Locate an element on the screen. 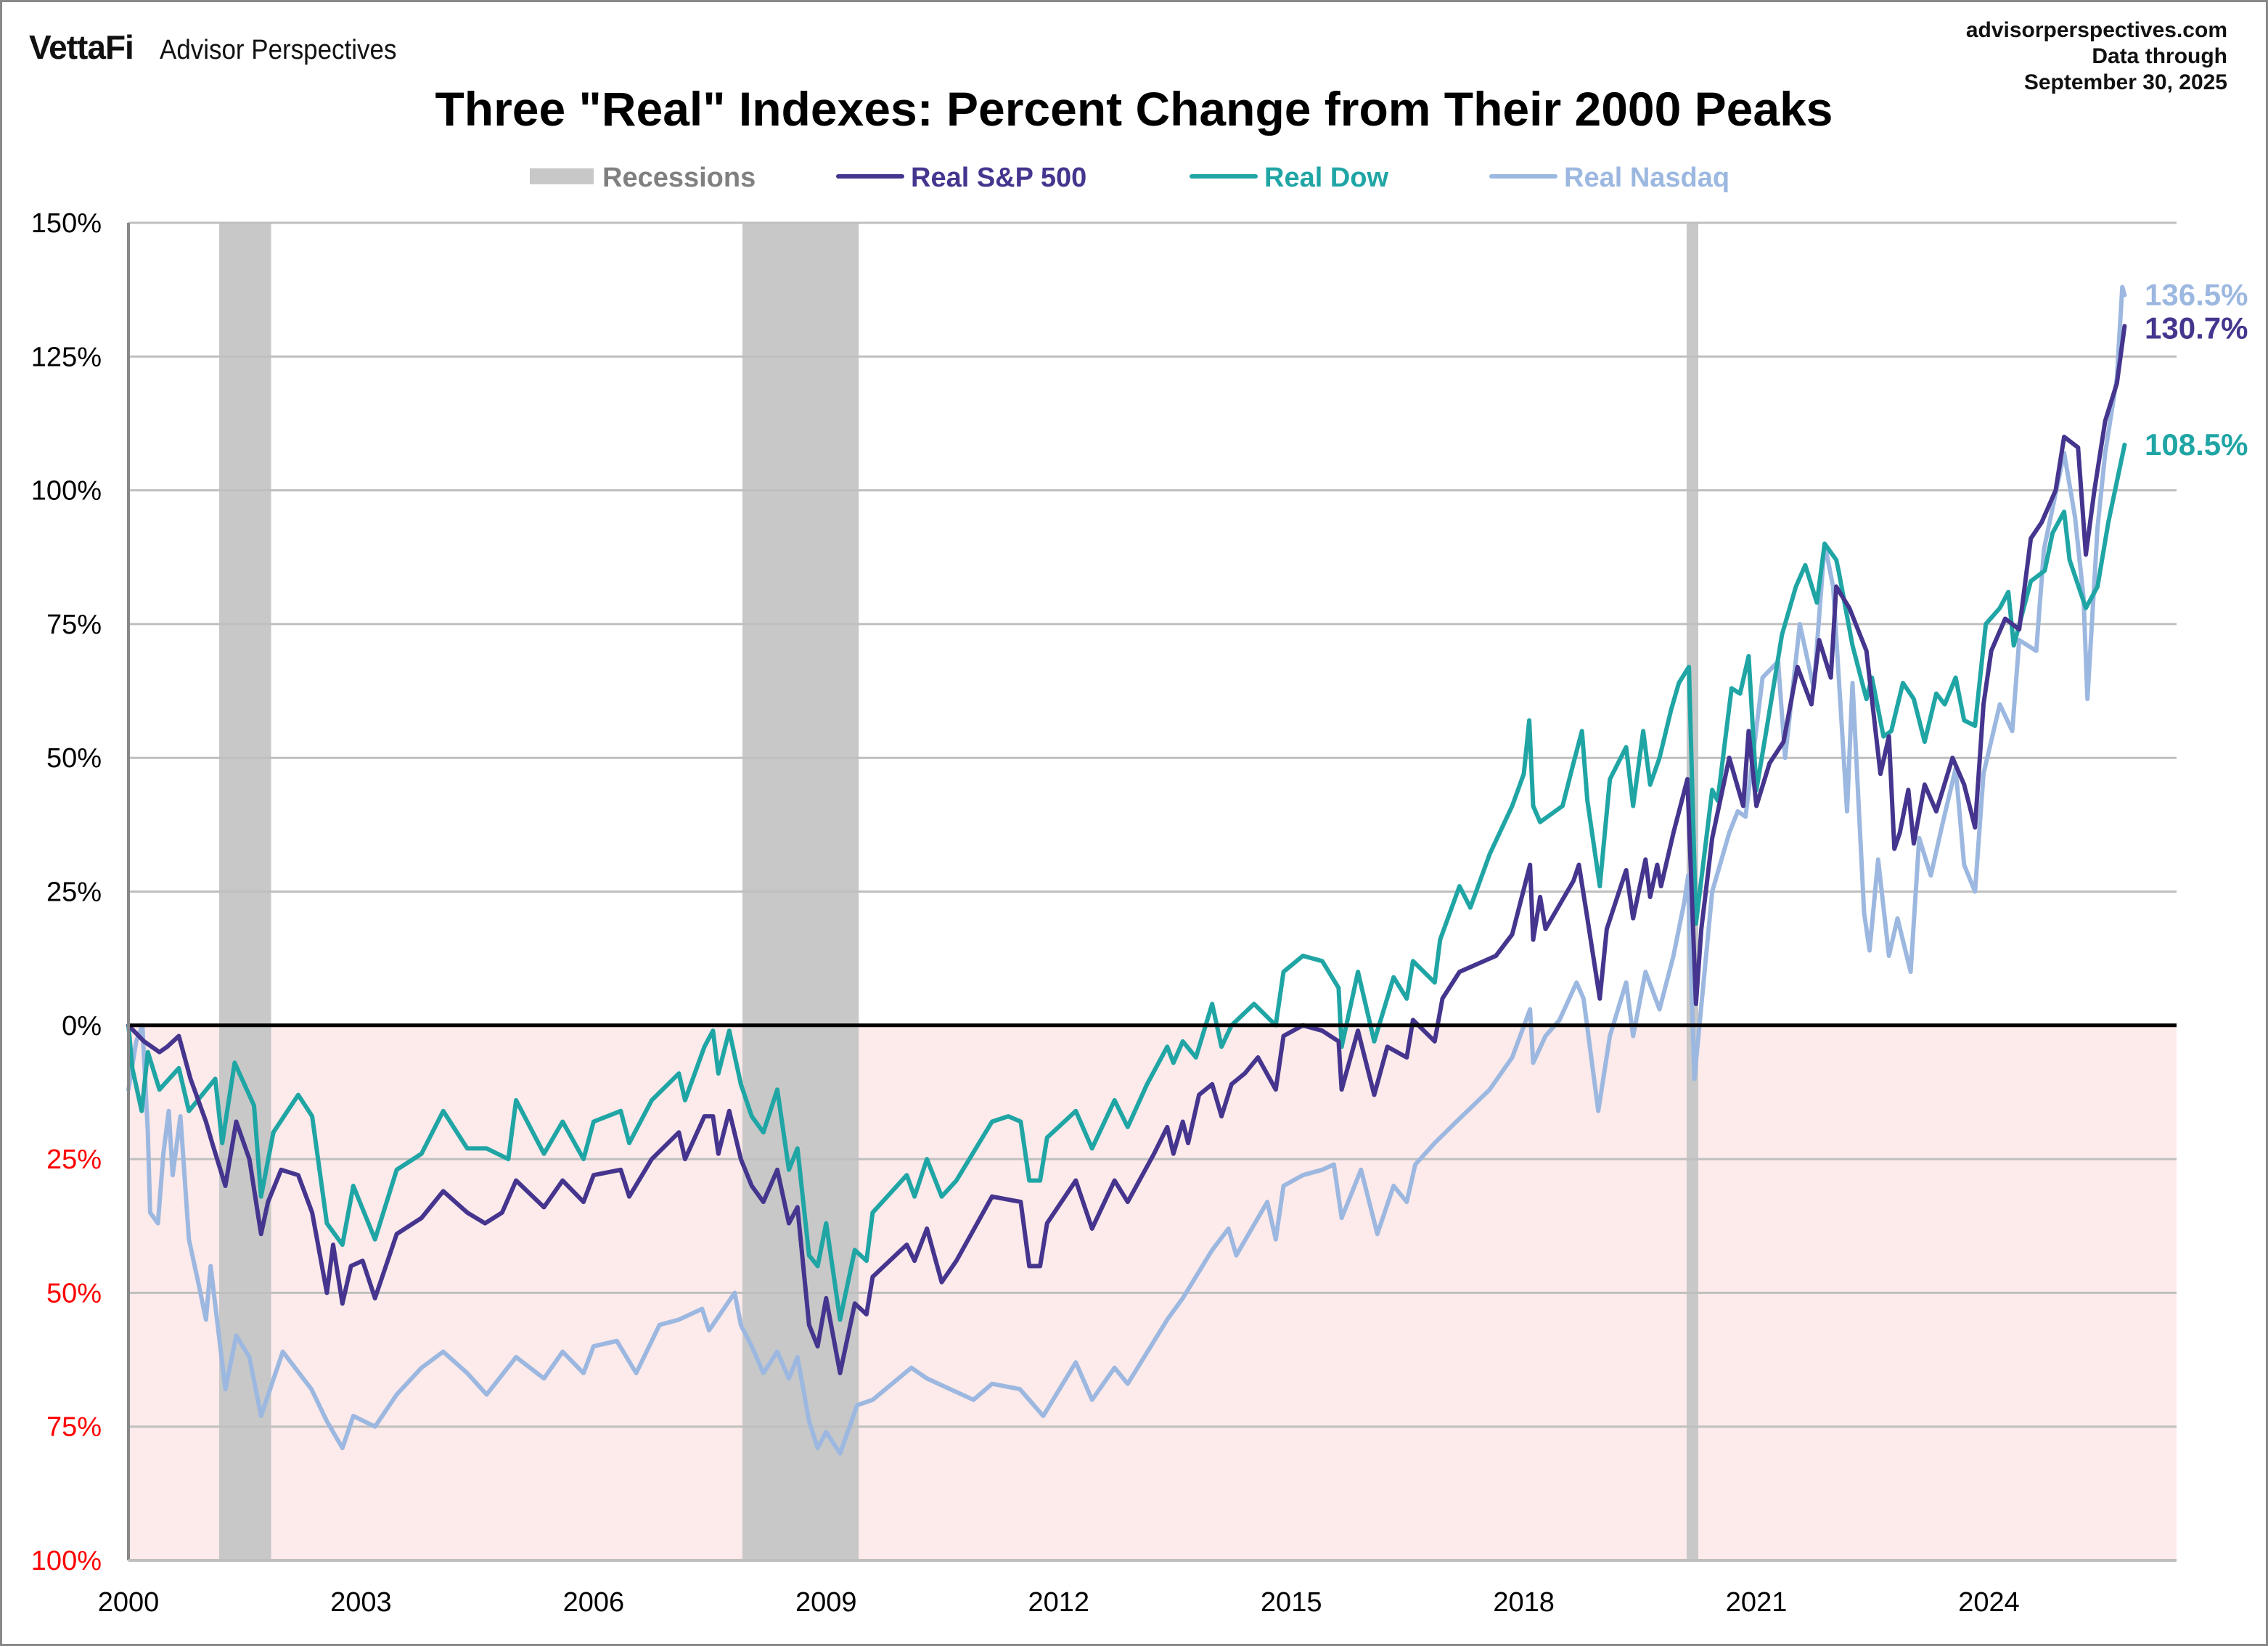 The width and height of the screenshot is (2268, 1646). end-label-real-dow: 108.5% is located at coordinates (2196, 444).